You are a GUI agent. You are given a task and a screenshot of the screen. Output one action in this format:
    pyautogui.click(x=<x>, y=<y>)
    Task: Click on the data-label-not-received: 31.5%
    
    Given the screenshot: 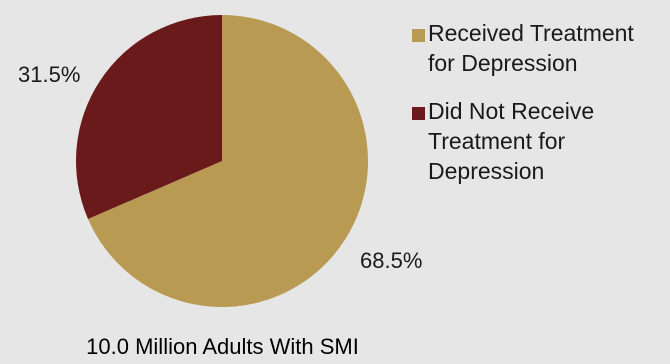 What is the action you would take?
    pyautogui.click(x=49, y=74)
    